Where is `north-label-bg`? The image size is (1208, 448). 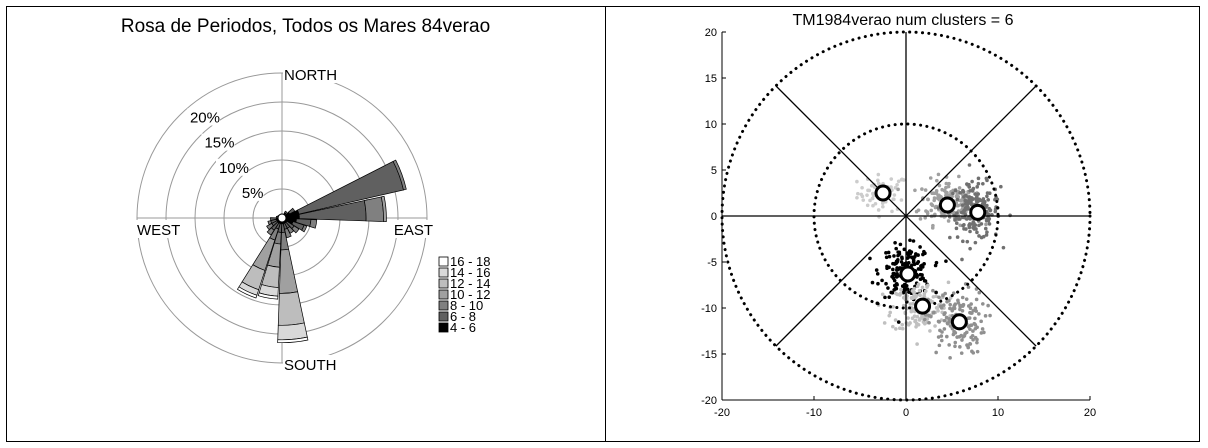
north-label-bg is located at coordinates (314, 74).